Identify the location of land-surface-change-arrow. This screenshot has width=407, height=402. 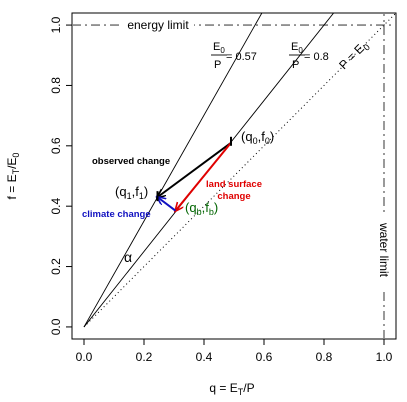
(204, 176).